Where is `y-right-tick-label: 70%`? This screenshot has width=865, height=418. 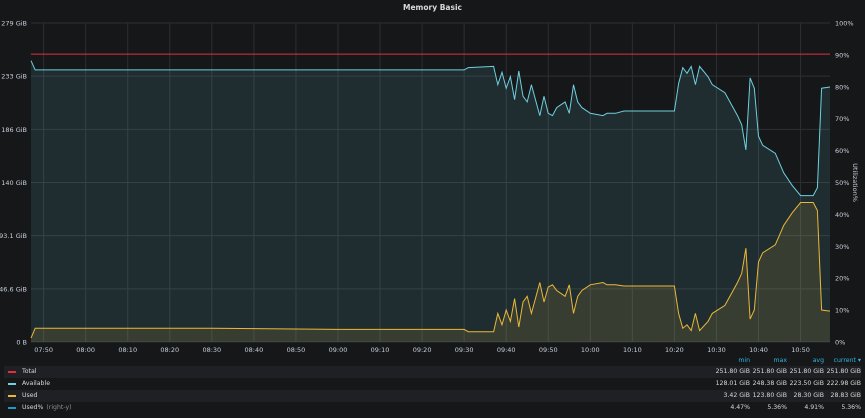
y-right-tick-label: 70% is located at coordinates (842, 119).